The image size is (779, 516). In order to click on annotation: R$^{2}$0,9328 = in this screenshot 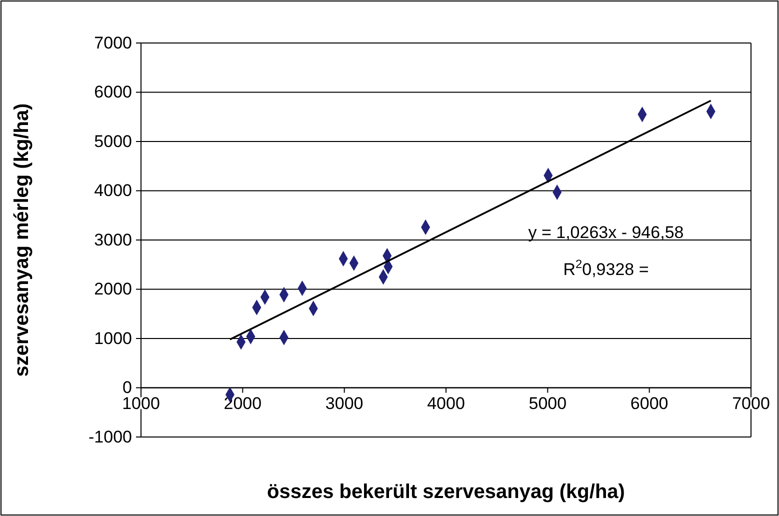, I will do `click(606, 268)`.